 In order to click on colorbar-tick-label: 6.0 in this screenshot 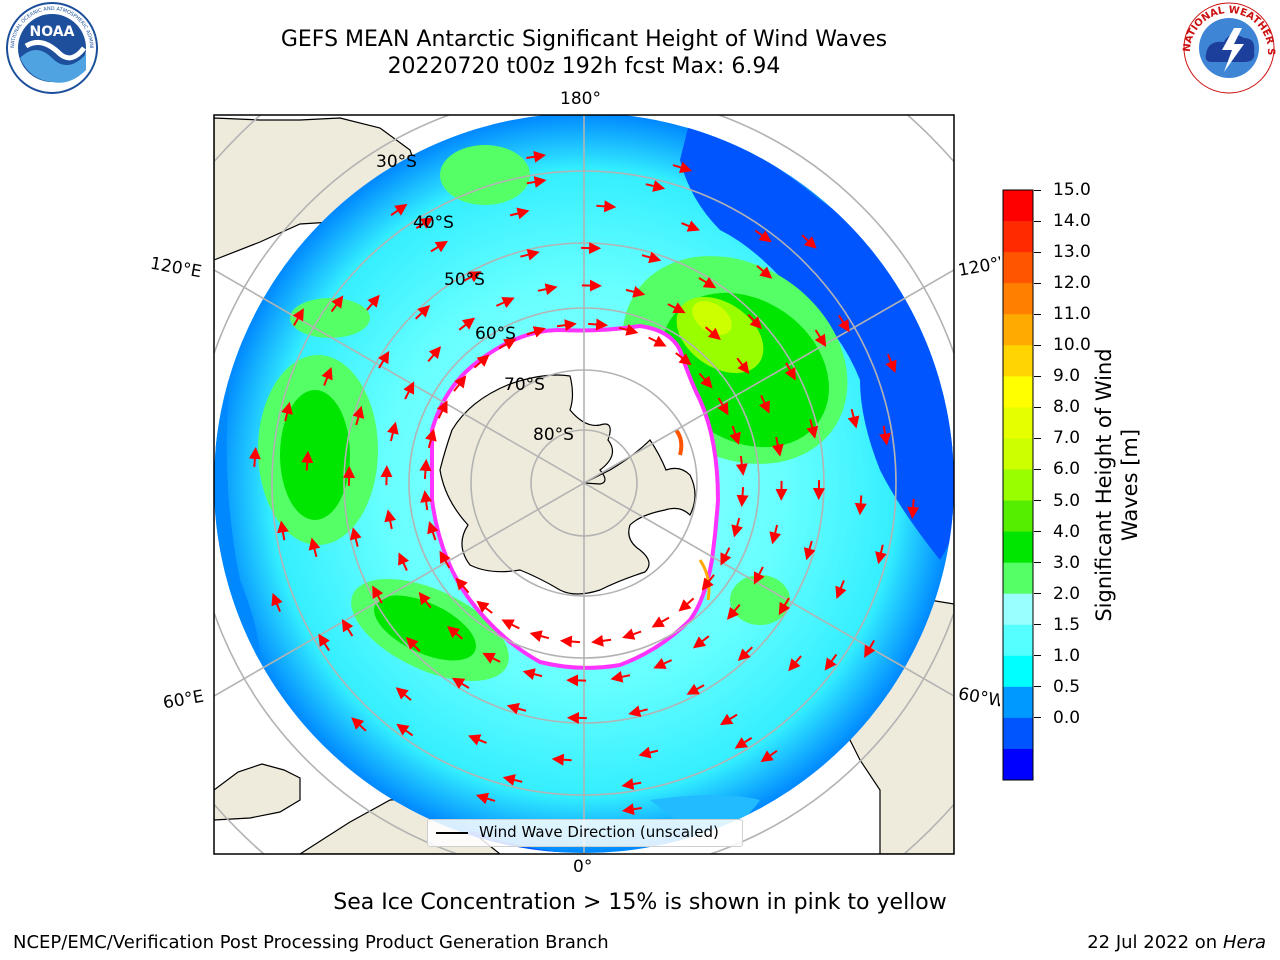, I will do `click(1067, 469)`.